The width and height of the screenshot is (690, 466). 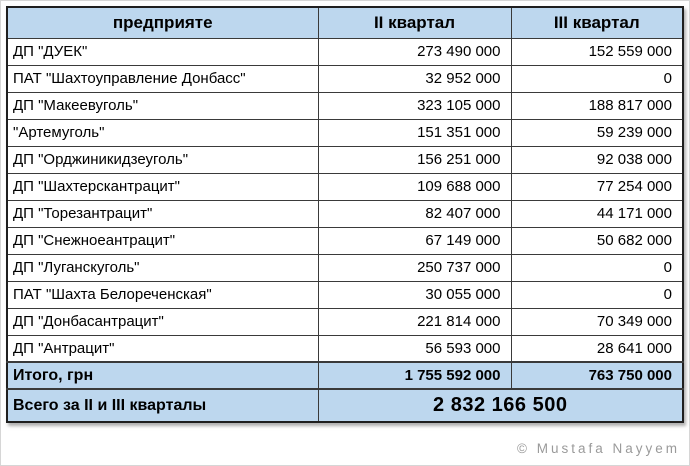 I want to click on enterprise-name-cell: ДП "Луганскуголь", so click(x=162, y=267).